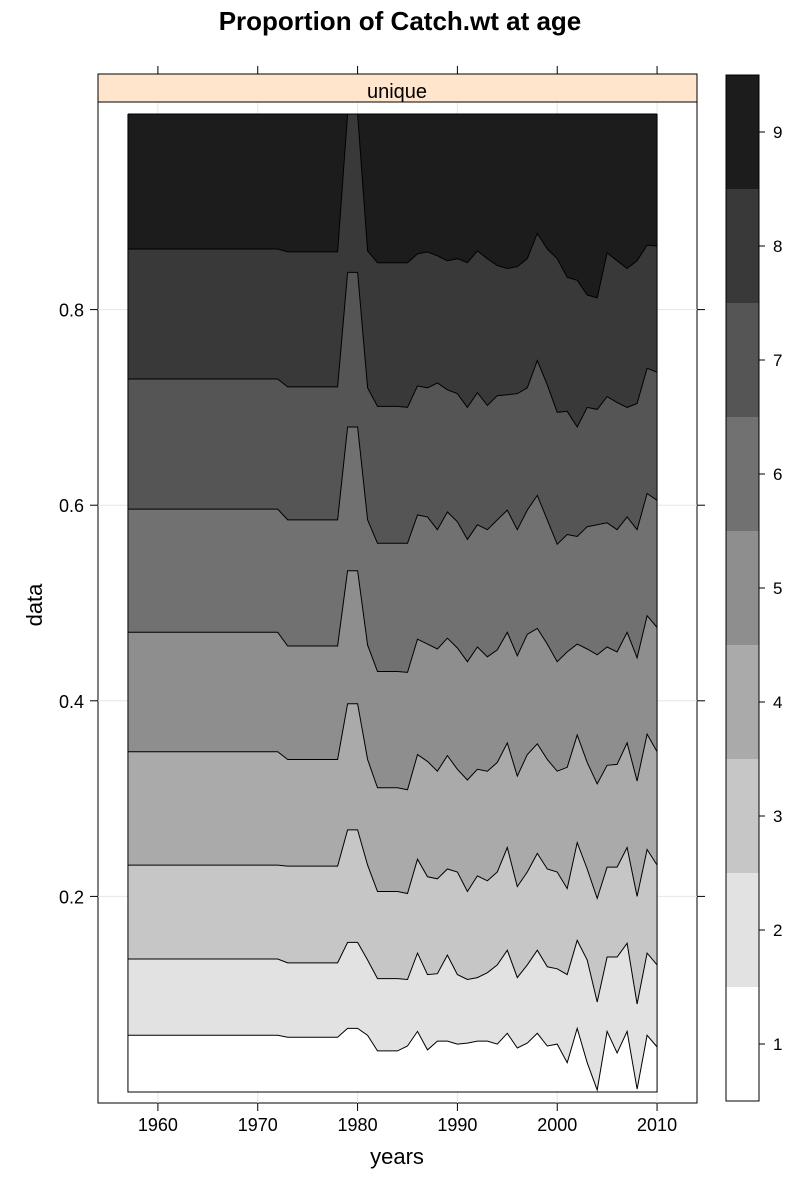 The image size is (800, 1200). Describe the element at coordinates (457, 1125) in the screenshot. I see `x-tick-label: 1990` at that location.